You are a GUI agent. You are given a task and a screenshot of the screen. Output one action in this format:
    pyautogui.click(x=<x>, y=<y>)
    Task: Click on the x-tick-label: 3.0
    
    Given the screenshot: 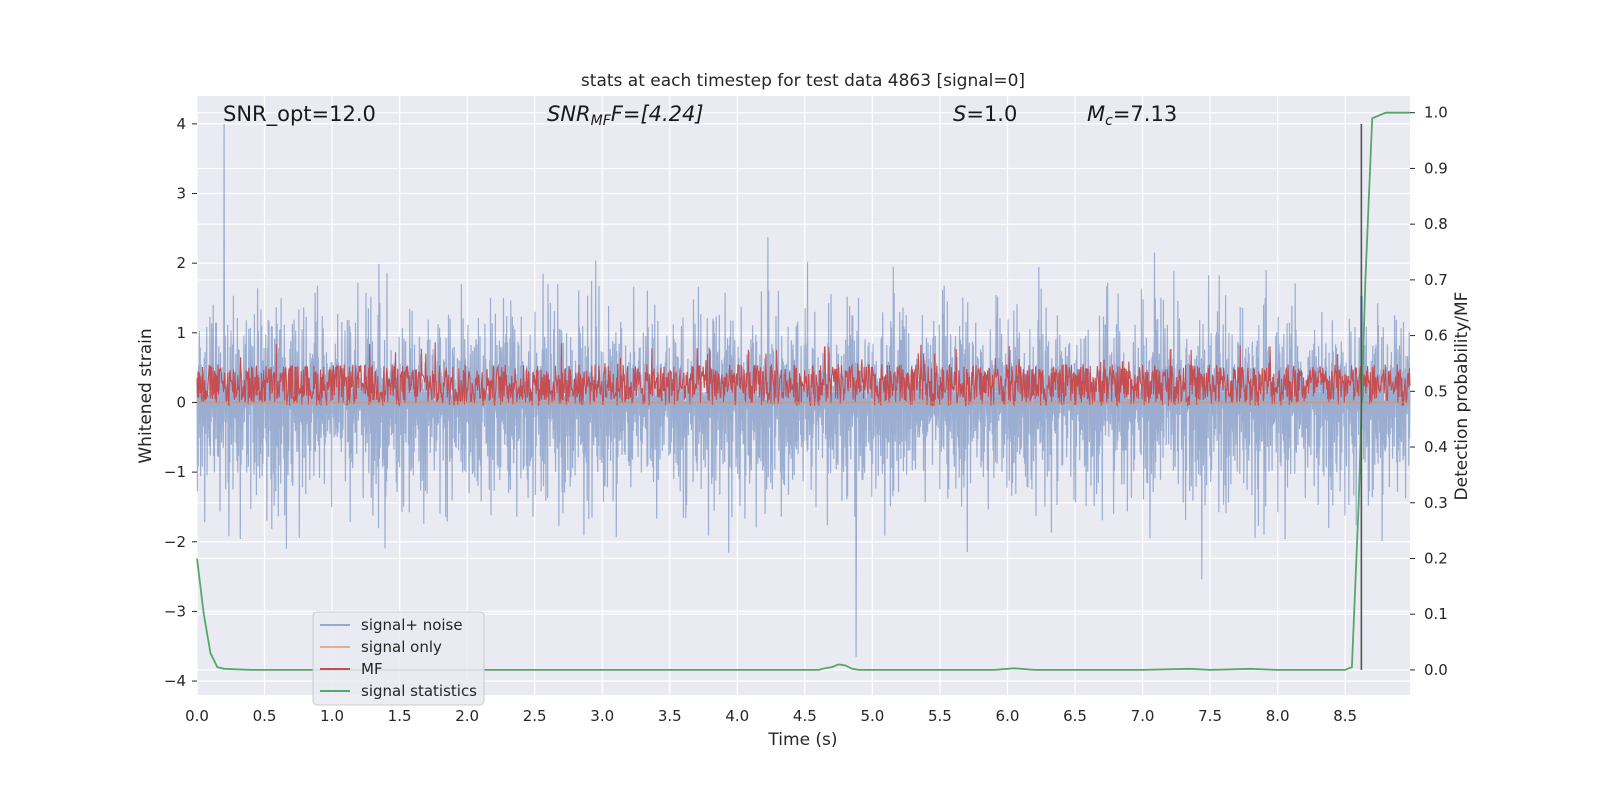 What is the action you would take?
    pyautogui.click(x=602, y=716)
    